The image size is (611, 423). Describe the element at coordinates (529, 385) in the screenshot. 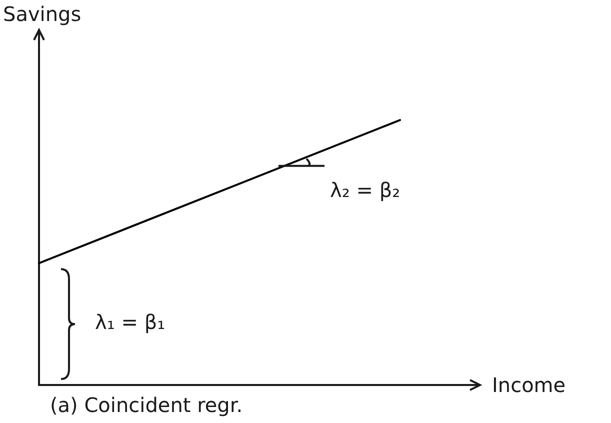

I see `x-axis-title: Income` at that location.